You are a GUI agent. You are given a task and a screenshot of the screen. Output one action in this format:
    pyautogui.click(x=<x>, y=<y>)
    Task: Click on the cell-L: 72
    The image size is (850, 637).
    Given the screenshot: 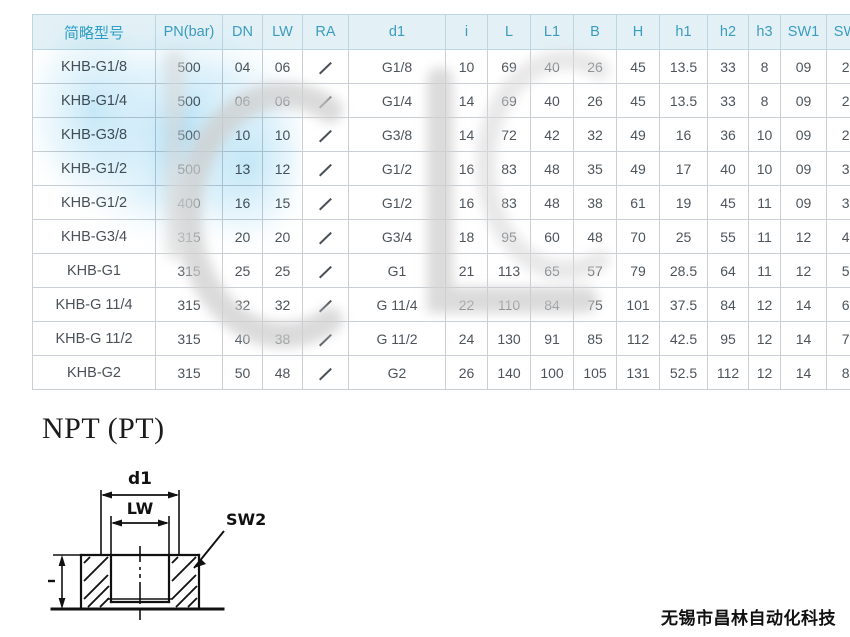 What is the action you would take?
    pyautogui.click(x=509, y=134)
    